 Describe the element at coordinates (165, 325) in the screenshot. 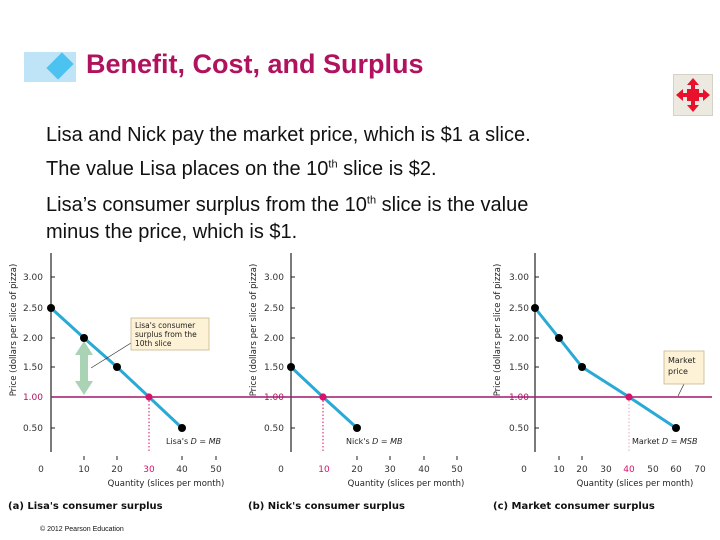

I see `svg-text: Lisa's consumer` at that location.